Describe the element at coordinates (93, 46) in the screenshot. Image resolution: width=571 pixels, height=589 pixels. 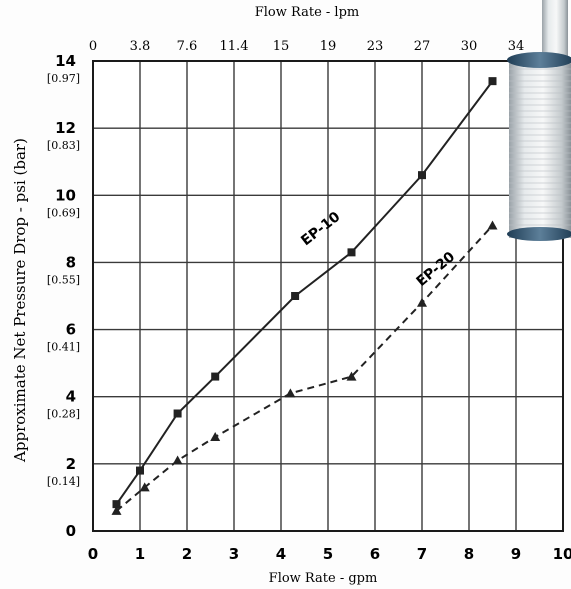
I see `x2-tick-label: 0` at that location.